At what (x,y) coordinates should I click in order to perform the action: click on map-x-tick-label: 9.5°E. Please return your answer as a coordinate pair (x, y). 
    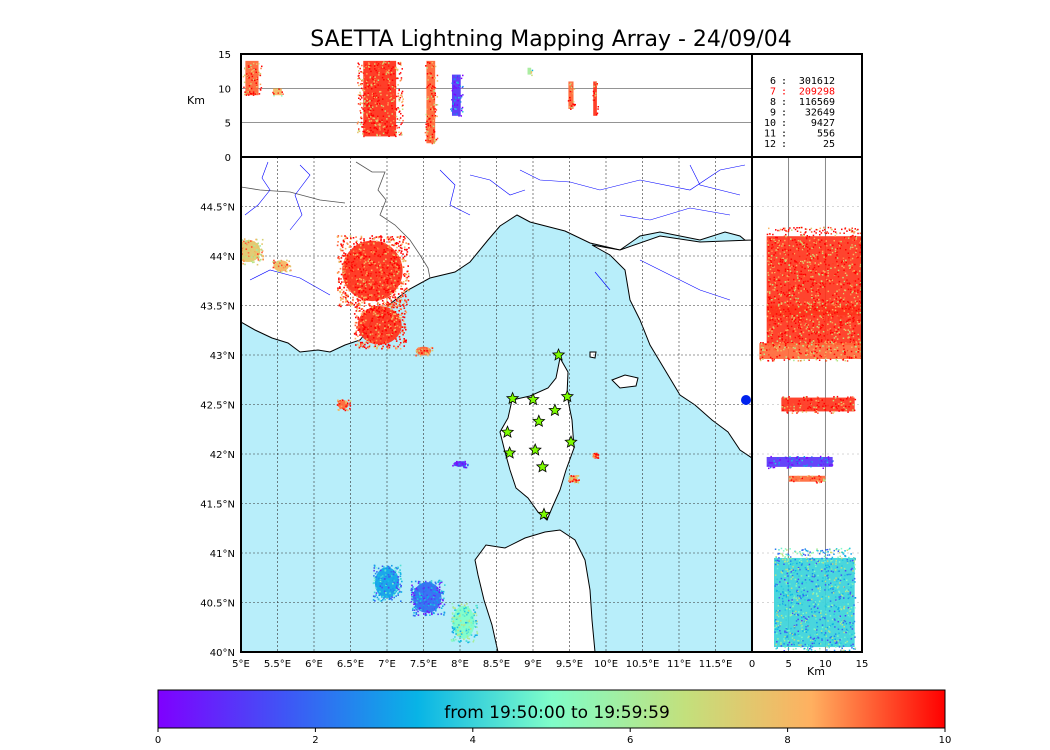
    Looking at the image, I should click on (569, 664).